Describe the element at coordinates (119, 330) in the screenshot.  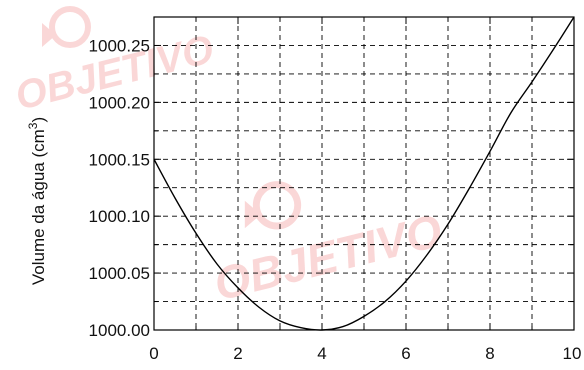
I see `y-tick-label: 1000.00` at that location.